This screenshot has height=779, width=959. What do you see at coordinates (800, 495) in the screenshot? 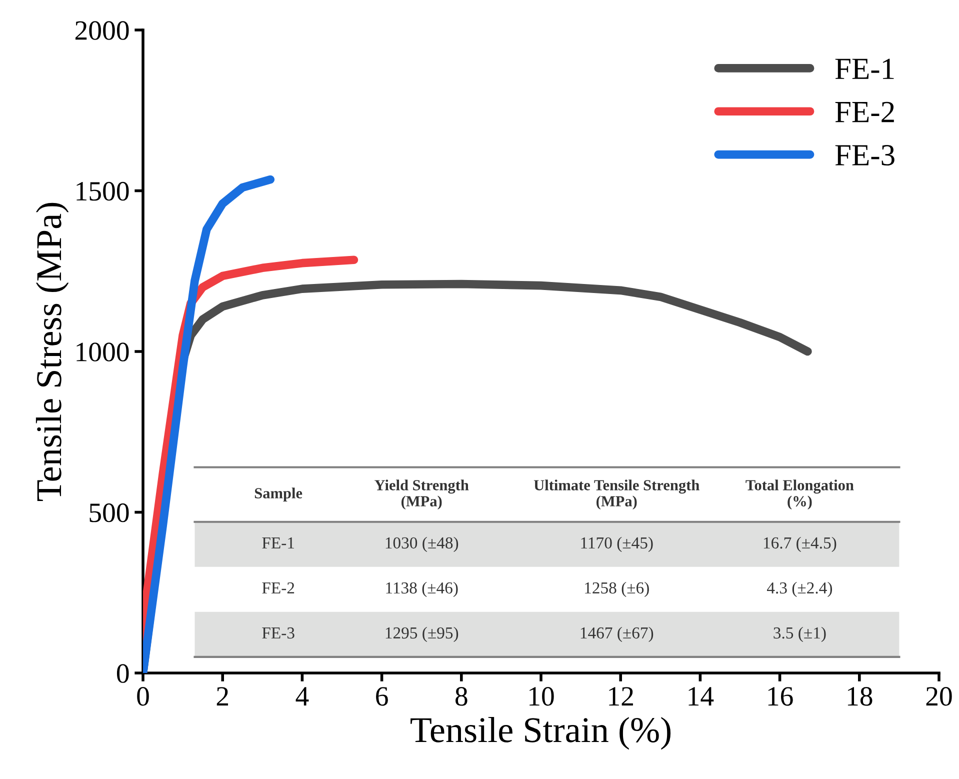
I see `annotation: Total Elongation (%)` at bounding box center [800, 495].